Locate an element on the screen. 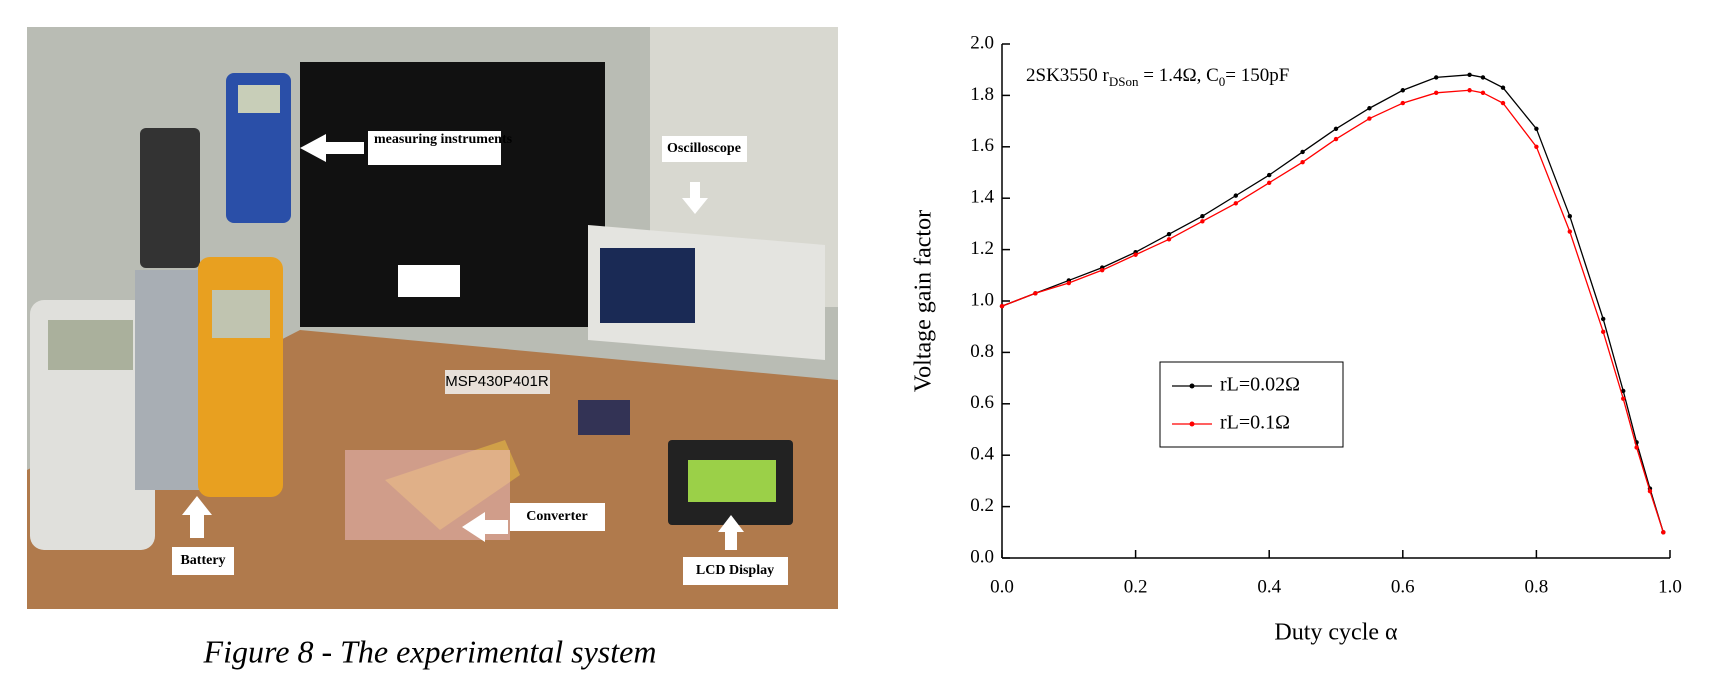 The image size is (1710, 685). x-axis-label: Duty cycle α is located at coordinates (1336, 633).